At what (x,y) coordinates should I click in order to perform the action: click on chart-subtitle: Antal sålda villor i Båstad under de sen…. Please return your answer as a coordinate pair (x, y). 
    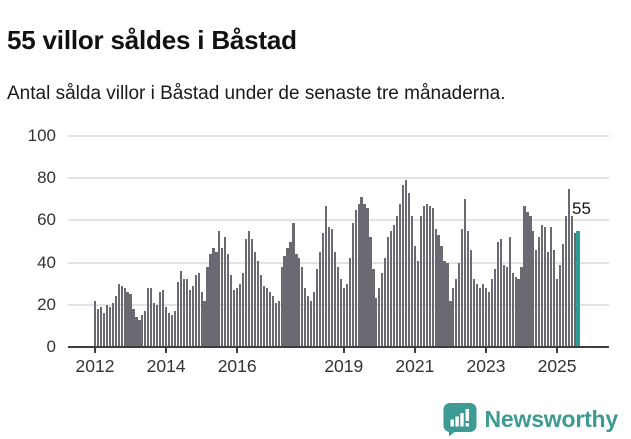
    Looking at the image, I should click on (256, 93).